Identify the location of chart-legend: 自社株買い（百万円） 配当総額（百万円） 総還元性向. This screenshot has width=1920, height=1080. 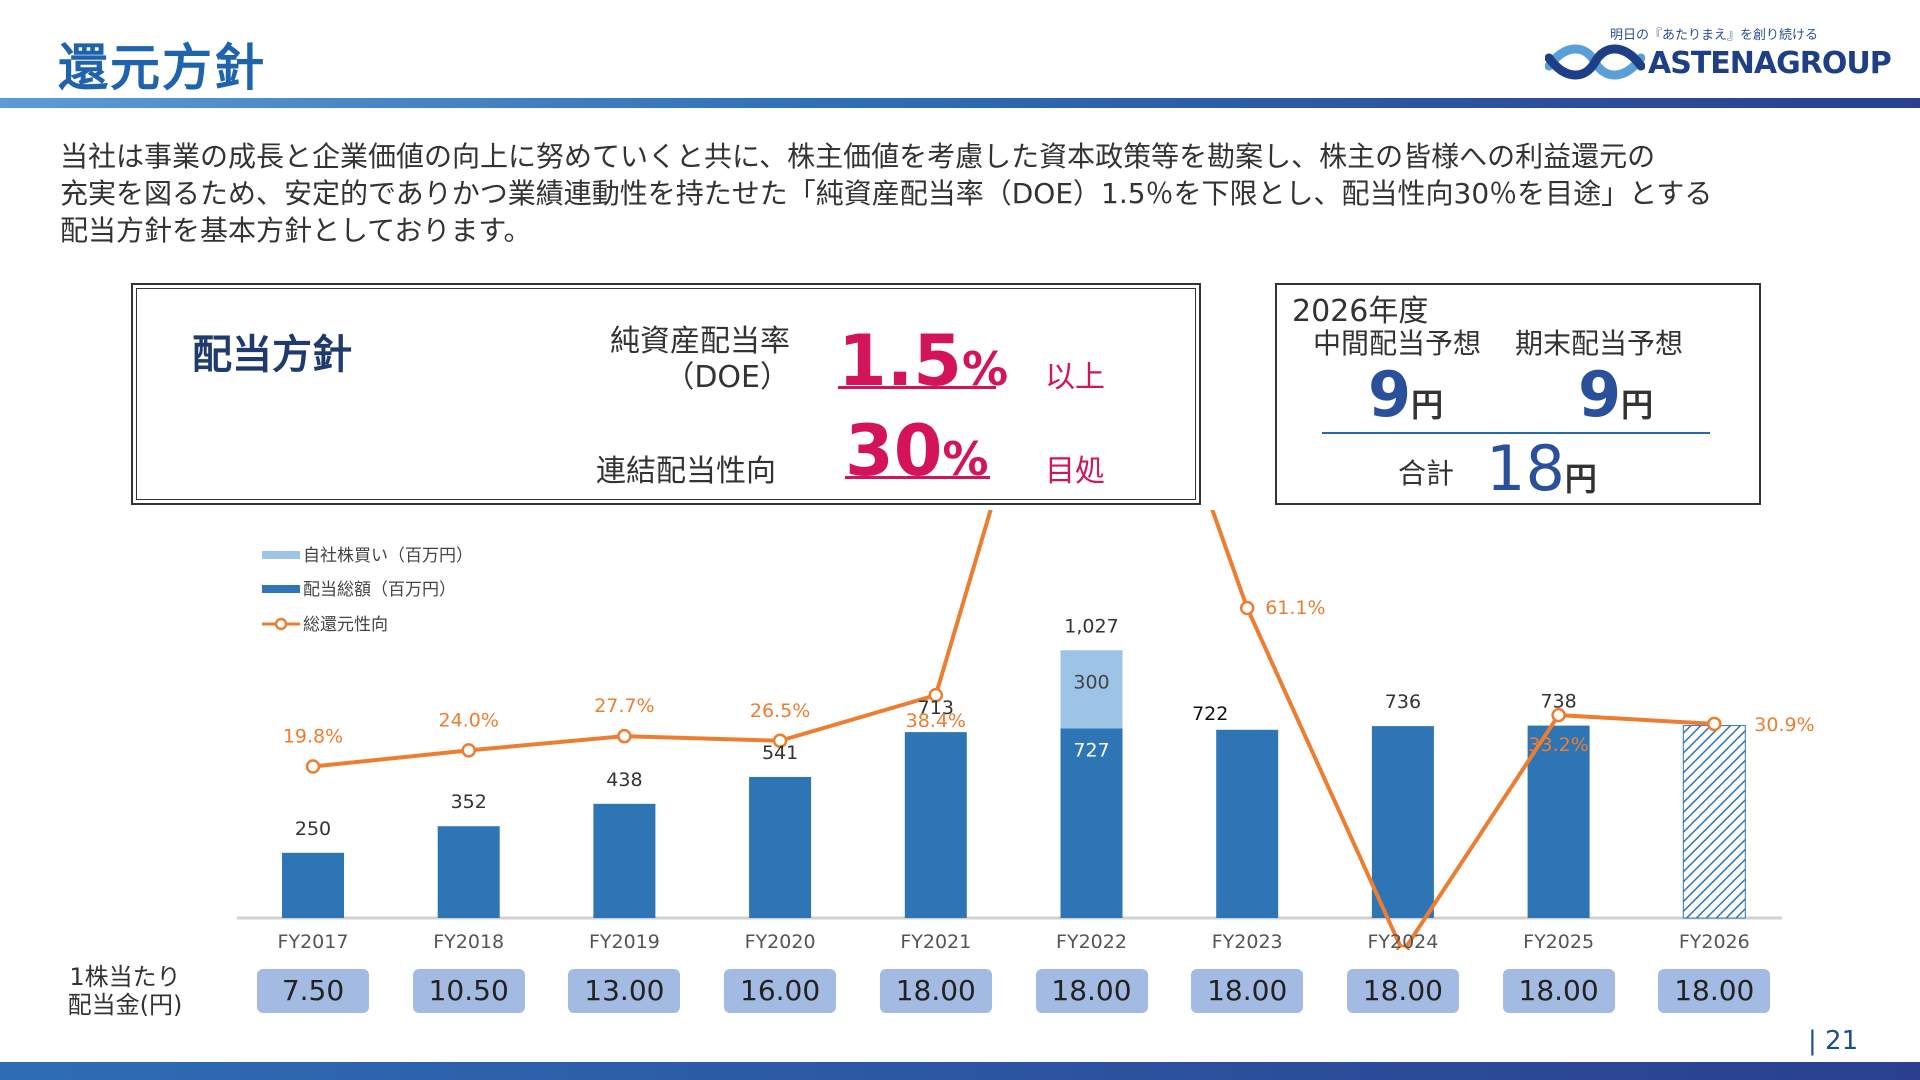
(367, 590).